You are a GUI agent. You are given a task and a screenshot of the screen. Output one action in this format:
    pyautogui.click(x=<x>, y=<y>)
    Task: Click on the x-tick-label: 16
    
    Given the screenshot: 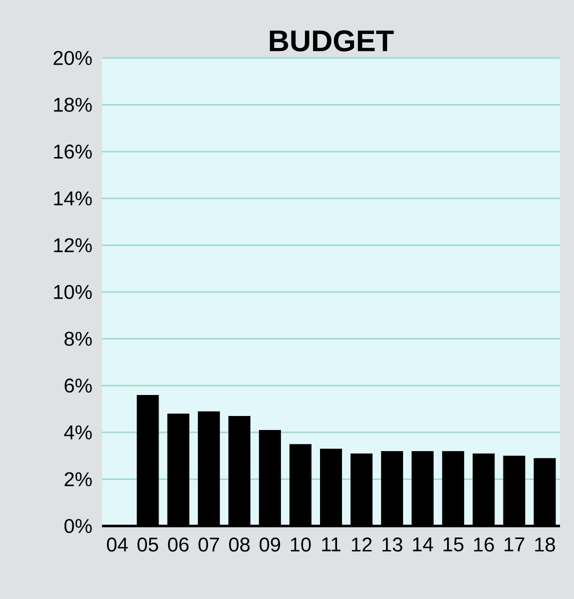 What is the action you would take?
    pyautogui.click(x=484, y=545)
    